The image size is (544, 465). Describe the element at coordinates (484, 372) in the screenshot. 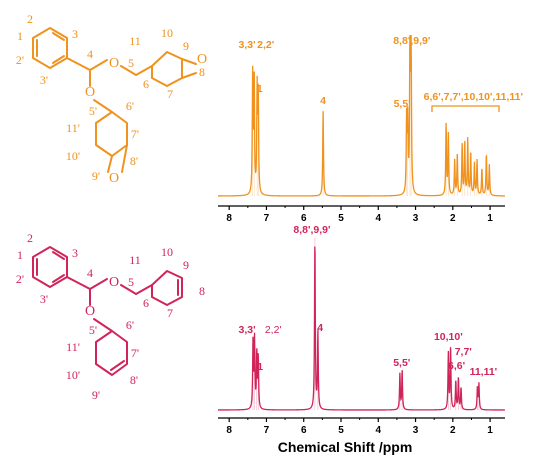

I see `peak-annotation: 11,11'` at that location.